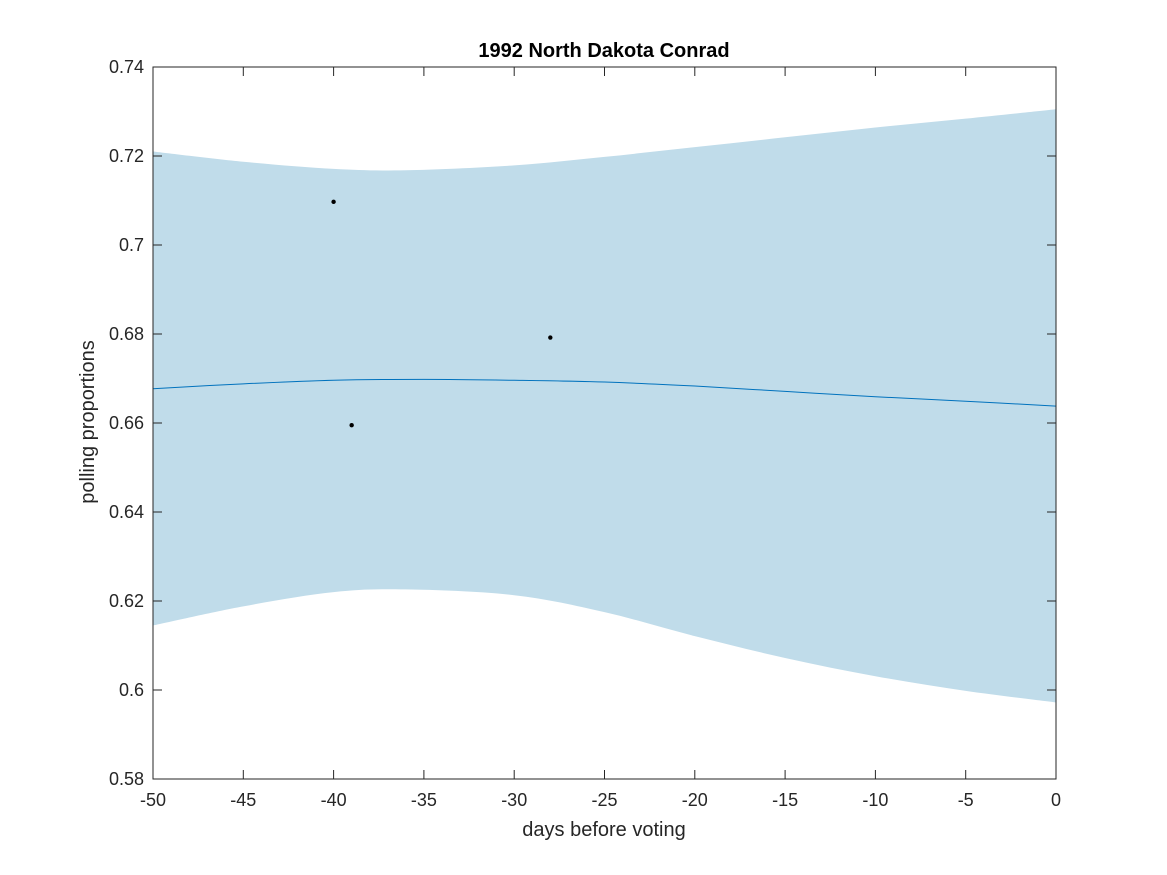  I want to click on x-axis-label: days before voting, so click(603, 830).